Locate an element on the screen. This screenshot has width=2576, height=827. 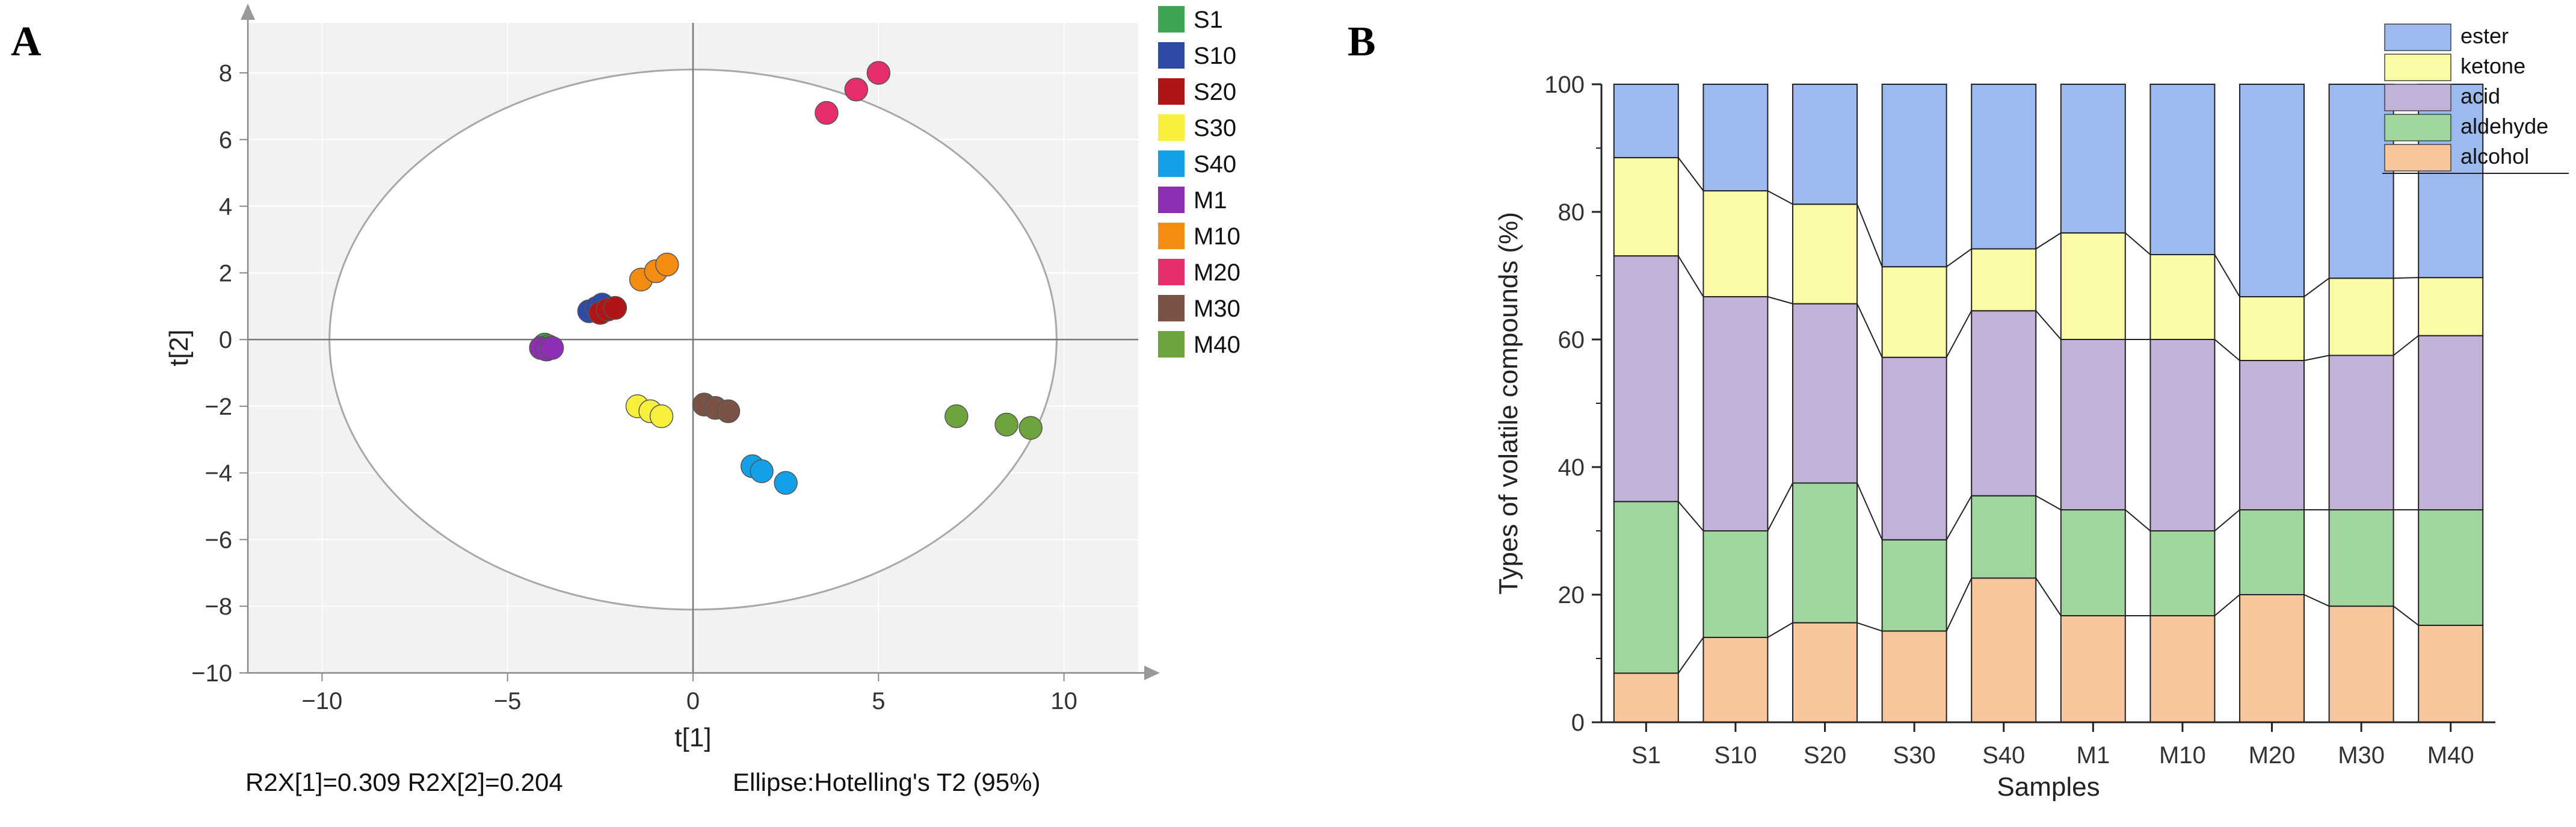
bar-ester-s30 is located at coordinates (1914, 176).